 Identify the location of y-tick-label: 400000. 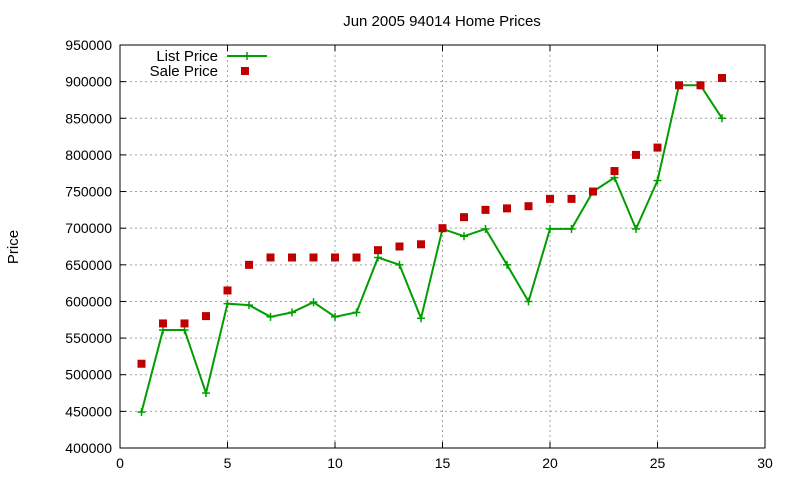
(88, 448).